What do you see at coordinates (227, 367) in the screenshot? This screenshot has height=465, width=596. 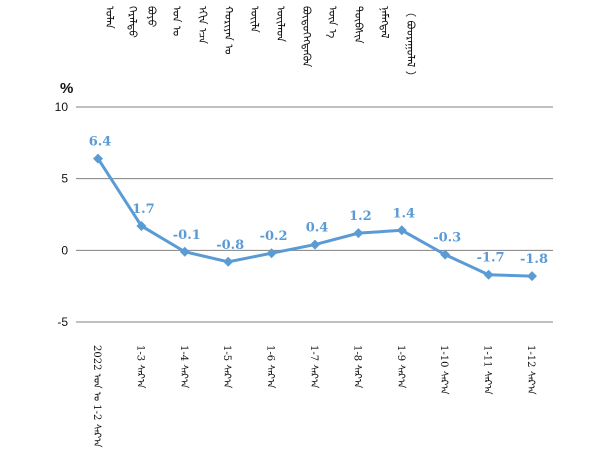 I see `x-tick-3: 1-5 ᠰᠠᠷ᠎ᠠ` at bounding box center [227, 367].